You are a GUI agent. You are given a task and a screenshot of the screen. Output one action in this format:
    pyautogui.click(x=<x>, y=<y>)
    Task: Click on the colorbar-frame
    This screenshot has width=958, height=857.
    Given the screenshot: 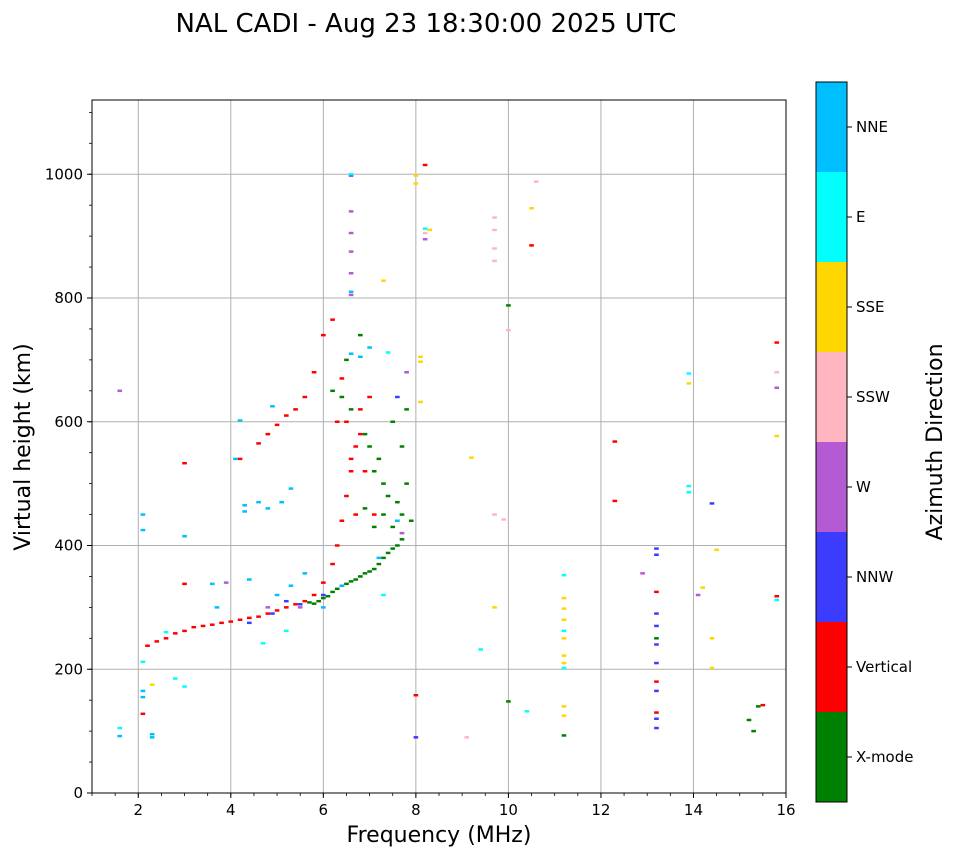 What is the action you would take?
    pyautogui.click(x=831, y=442)
    